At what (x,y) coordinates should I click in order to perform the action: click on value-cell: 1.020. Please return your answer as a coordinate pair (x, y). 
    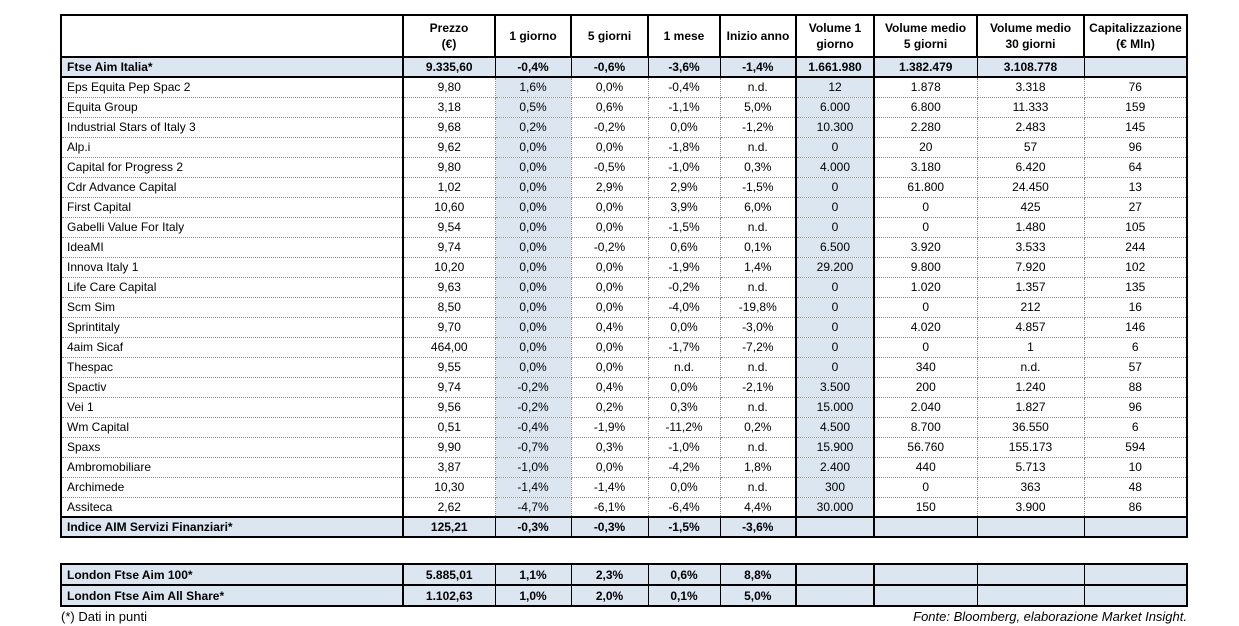
    Looking at the image, I should click on (926, 287).